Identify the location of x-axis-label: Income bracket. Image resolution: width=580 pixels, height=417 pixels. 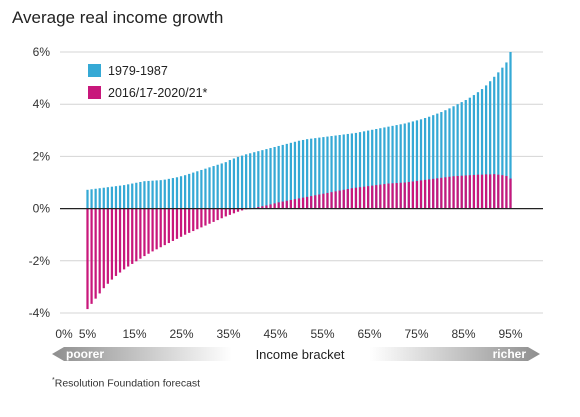
(300, 354).